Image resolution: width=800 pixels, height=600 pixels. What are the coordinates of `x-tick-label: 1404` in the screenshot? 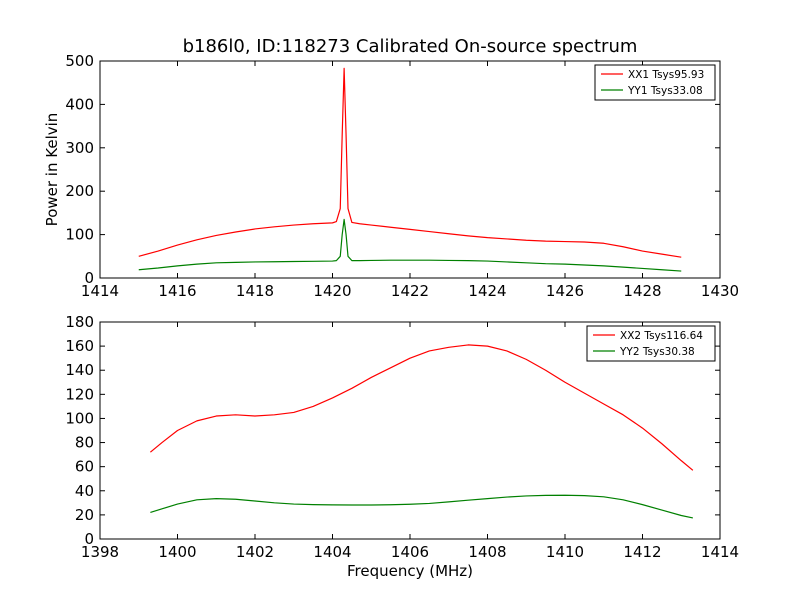 It's located at (332, 552).